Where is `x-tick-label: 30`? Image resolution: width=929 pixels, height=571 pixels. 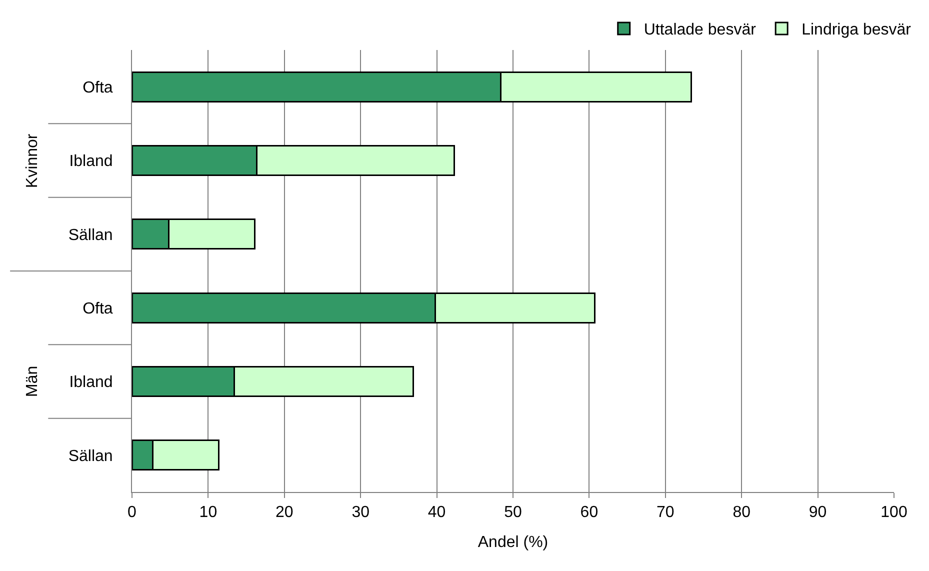 x-tick-label: 30 is located at coordinates (361, 513).